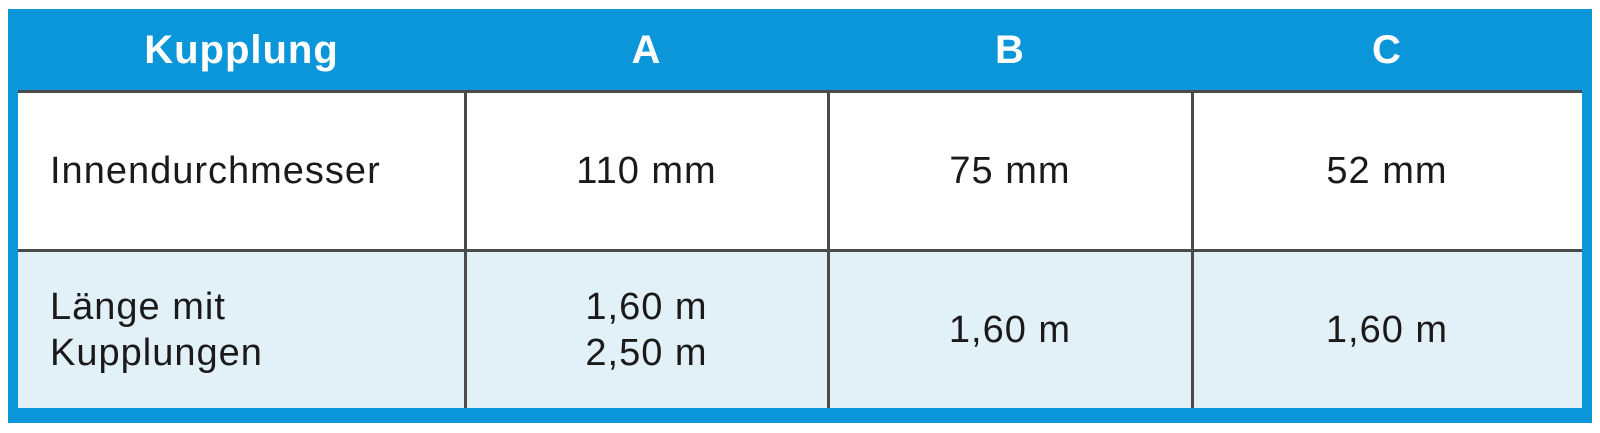 This screenshot has width=1600, height=433. I want to click on table-cell: Innendurchmesser, so click(241, 169).